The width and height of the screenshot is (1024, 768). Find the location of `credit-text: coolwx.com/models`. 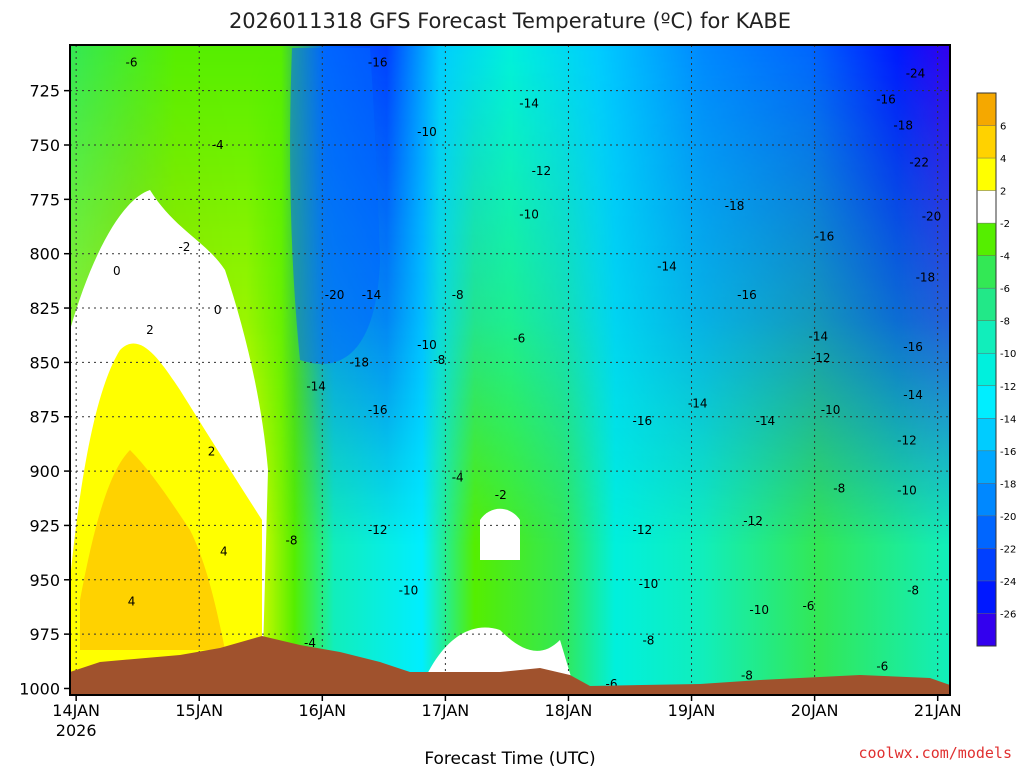

credit-text: coolwx.com/models is located at coordinates (935, 753).